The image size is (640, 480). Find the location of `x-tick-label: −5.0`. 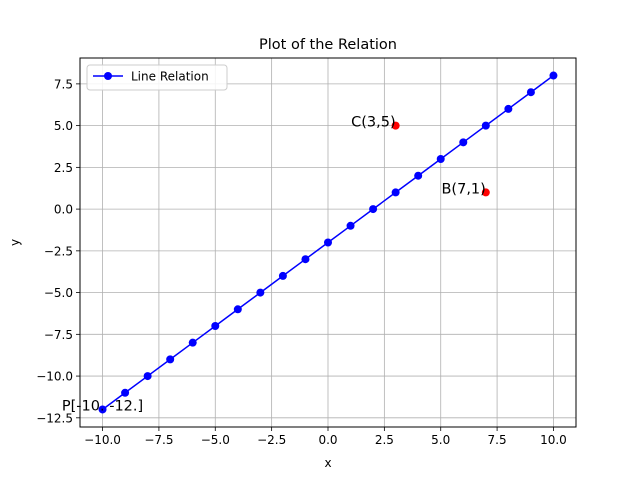

x-tick-label: −5.0 is located at coordinates (215, 440).